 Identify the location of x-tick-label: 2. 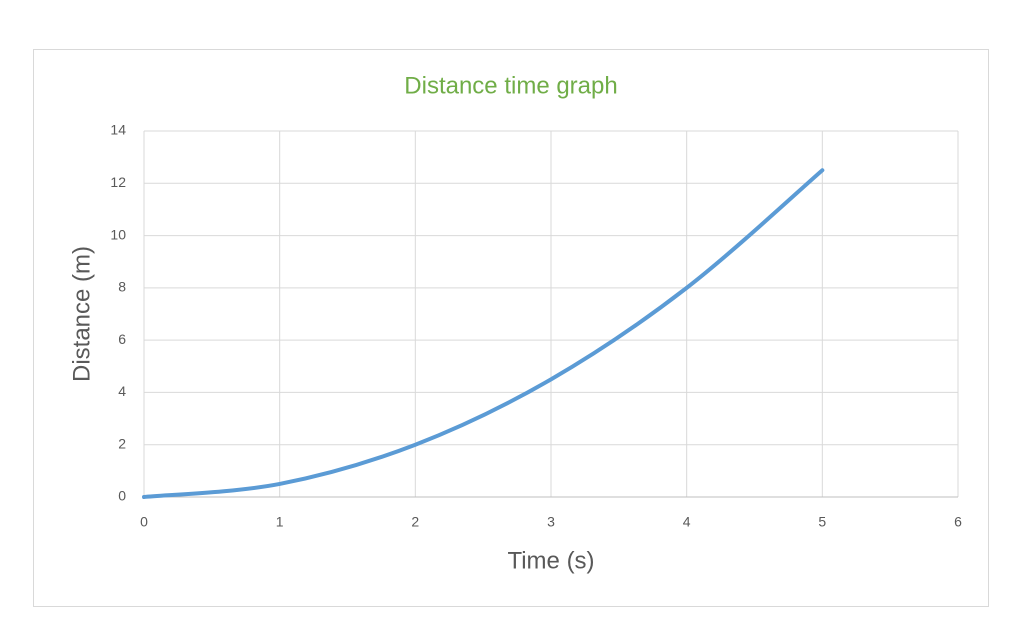
(415, 522).